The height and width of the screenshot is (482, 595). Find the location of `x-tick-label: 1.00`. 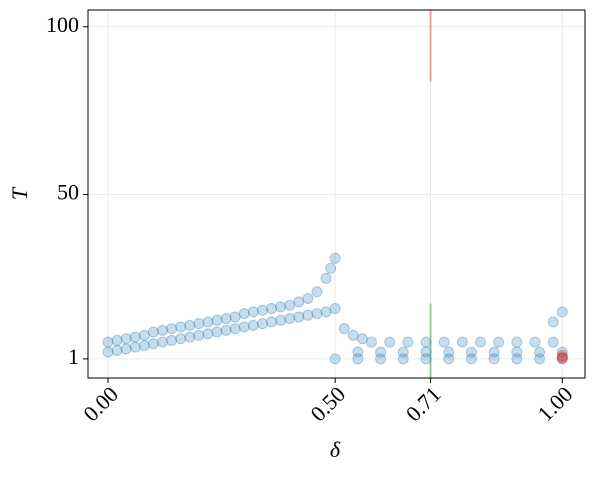

x-tick-label: 1.00 is located at coordinates (554, 403).